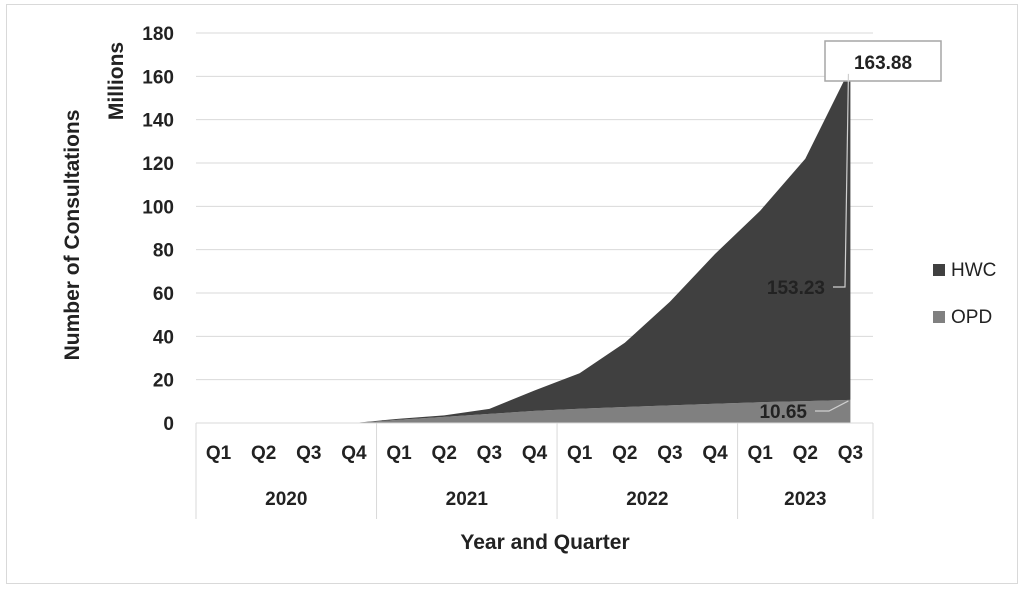  What do you see at coordinates (116, 81) in the screenshot?
I see `y-axis-unit: Millions` at bounding box center [116, 81].